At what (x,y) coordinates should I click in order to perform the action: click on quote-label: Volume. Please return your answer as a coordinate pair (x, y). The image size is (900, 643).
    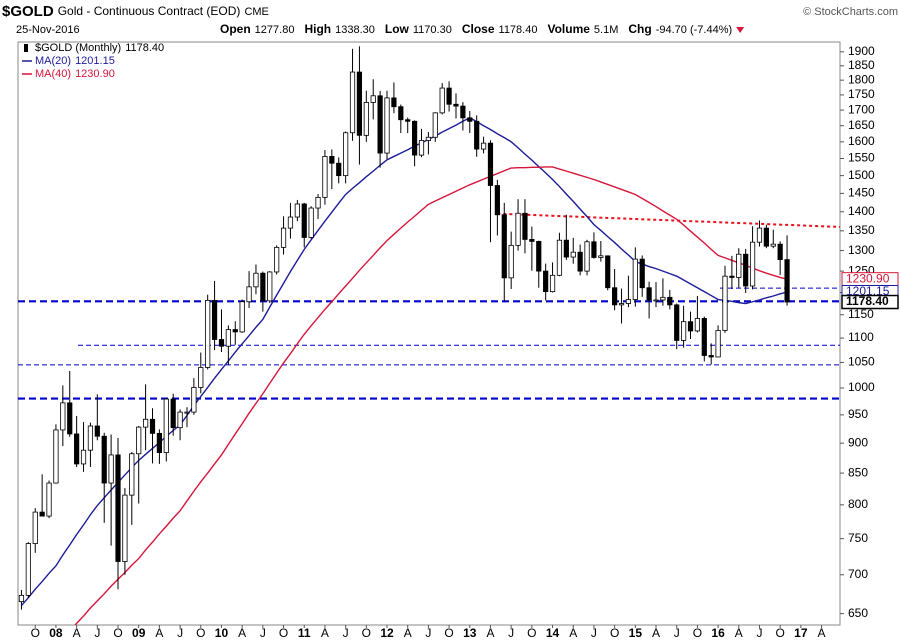
    Looking at the image, I should click on (568, 29).